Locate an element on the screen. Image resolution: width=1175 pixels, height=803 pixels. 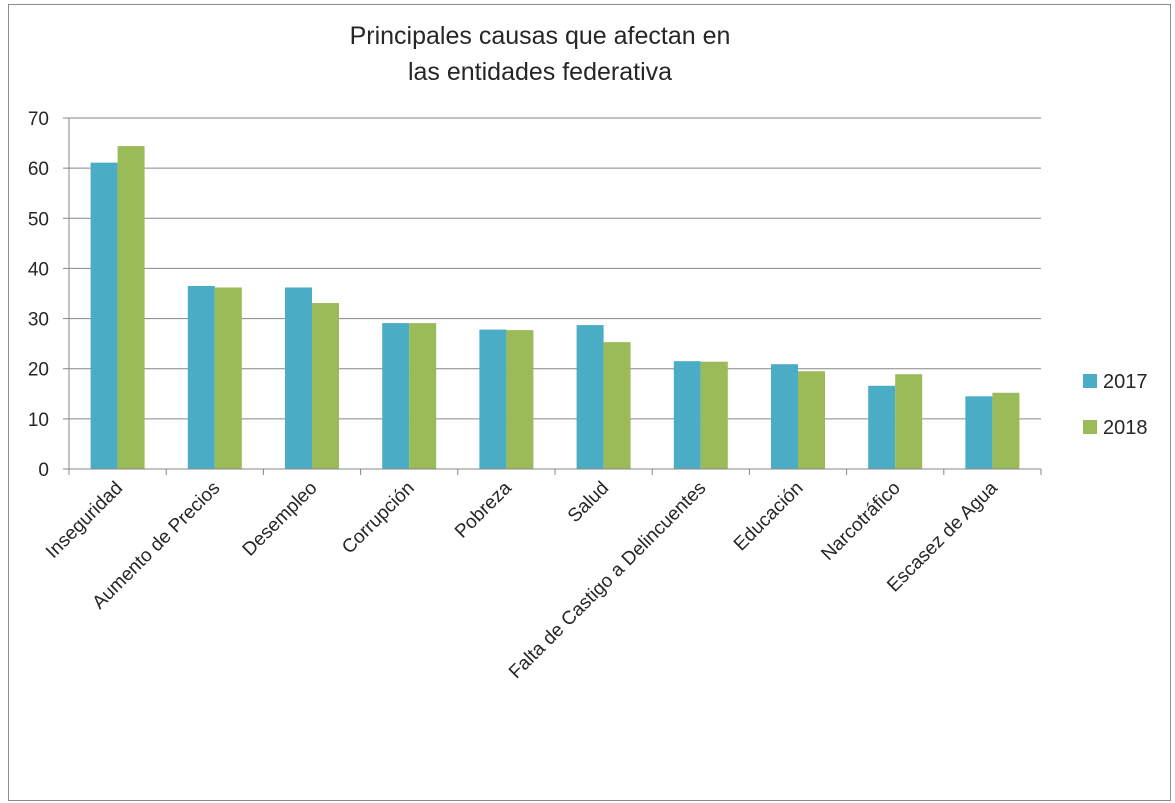
legend-swatch-2017 is located at coordinates (1090, 381).